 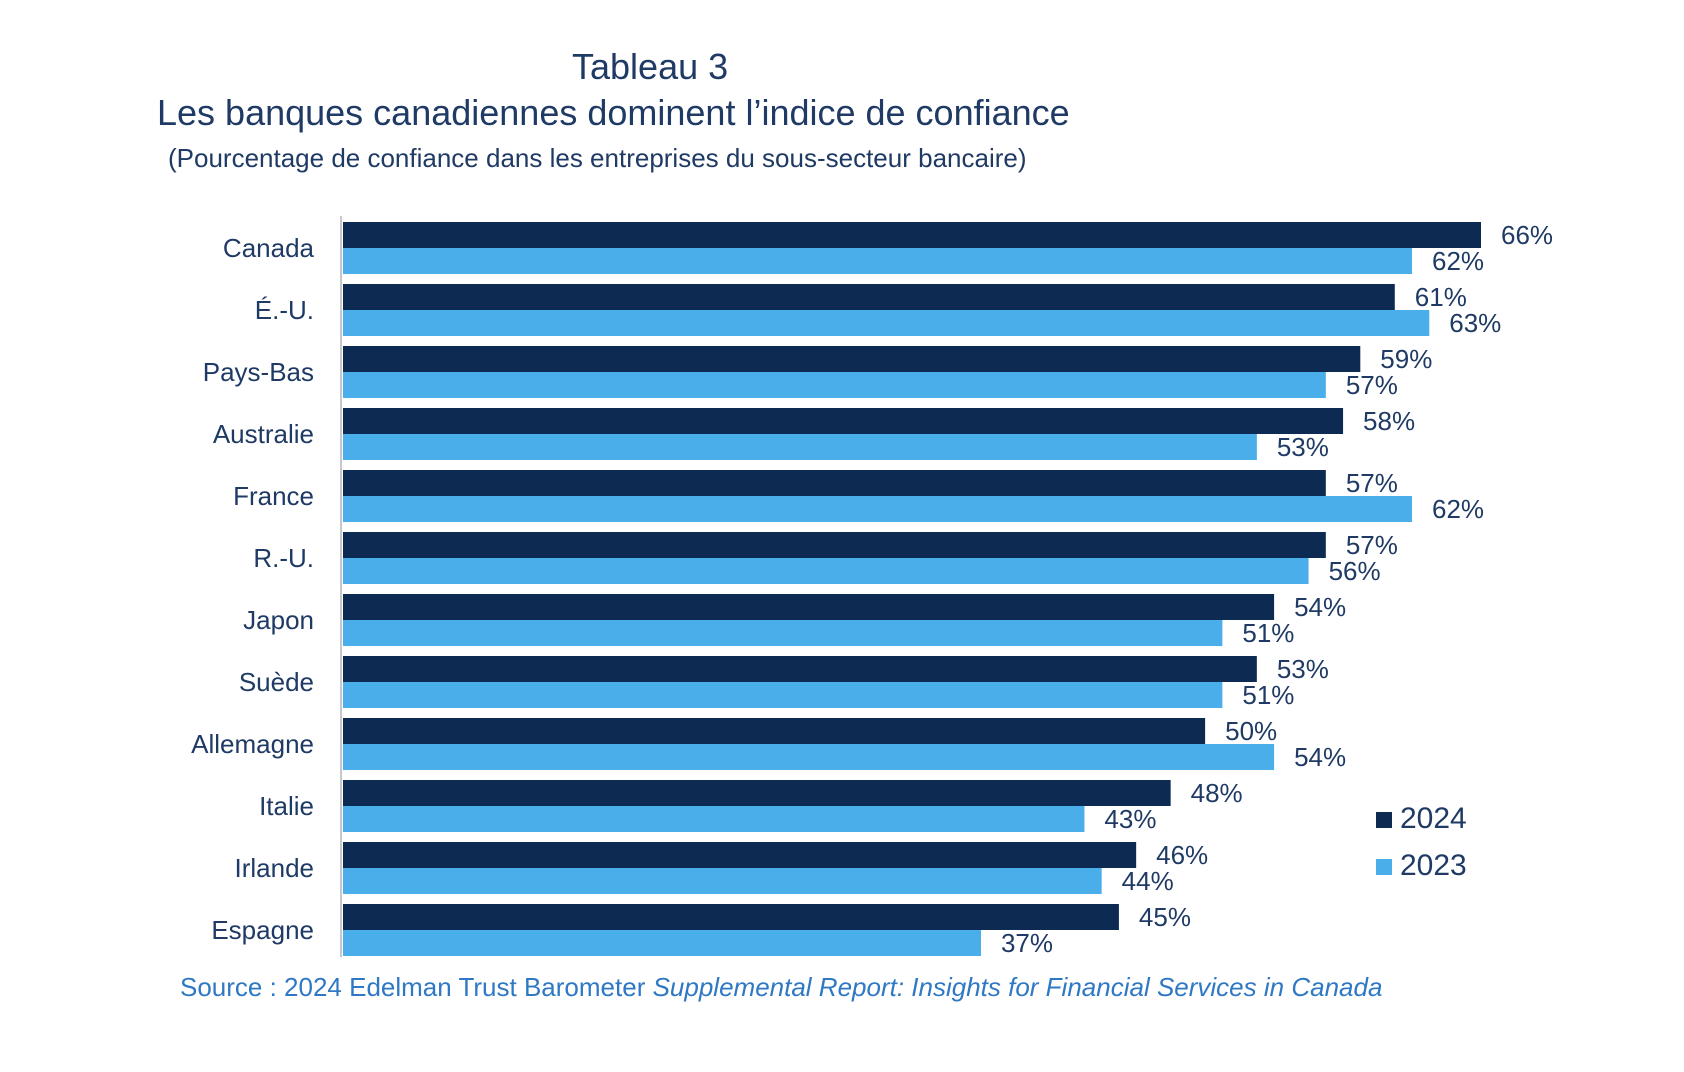 I want to click on legend-label-2023: 2023, so click(x=1433, y=865).